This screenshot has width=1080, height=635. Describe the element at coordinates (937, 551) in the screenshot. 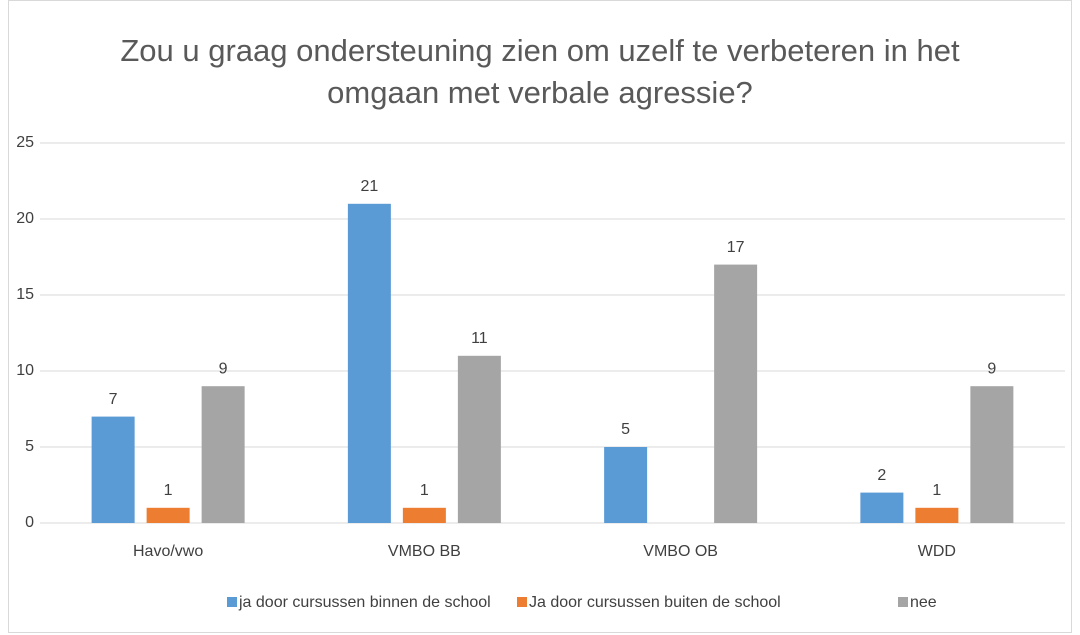

I see `x-tick-label: WDD` at that location.